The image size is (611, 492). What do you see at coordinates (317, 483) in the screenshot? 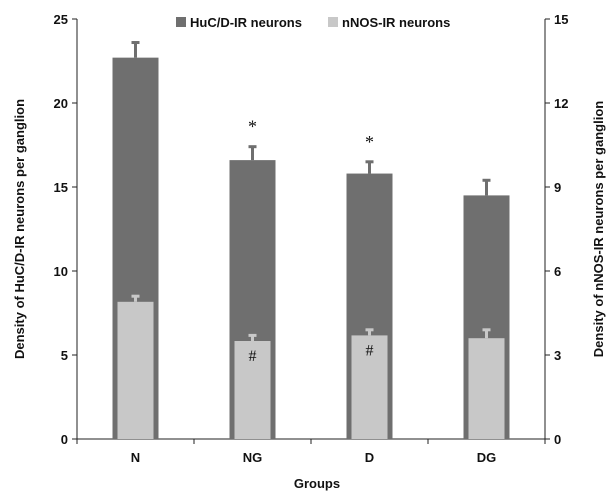
I see `x-axis-title: Groups` at bounding box center [317, 483].